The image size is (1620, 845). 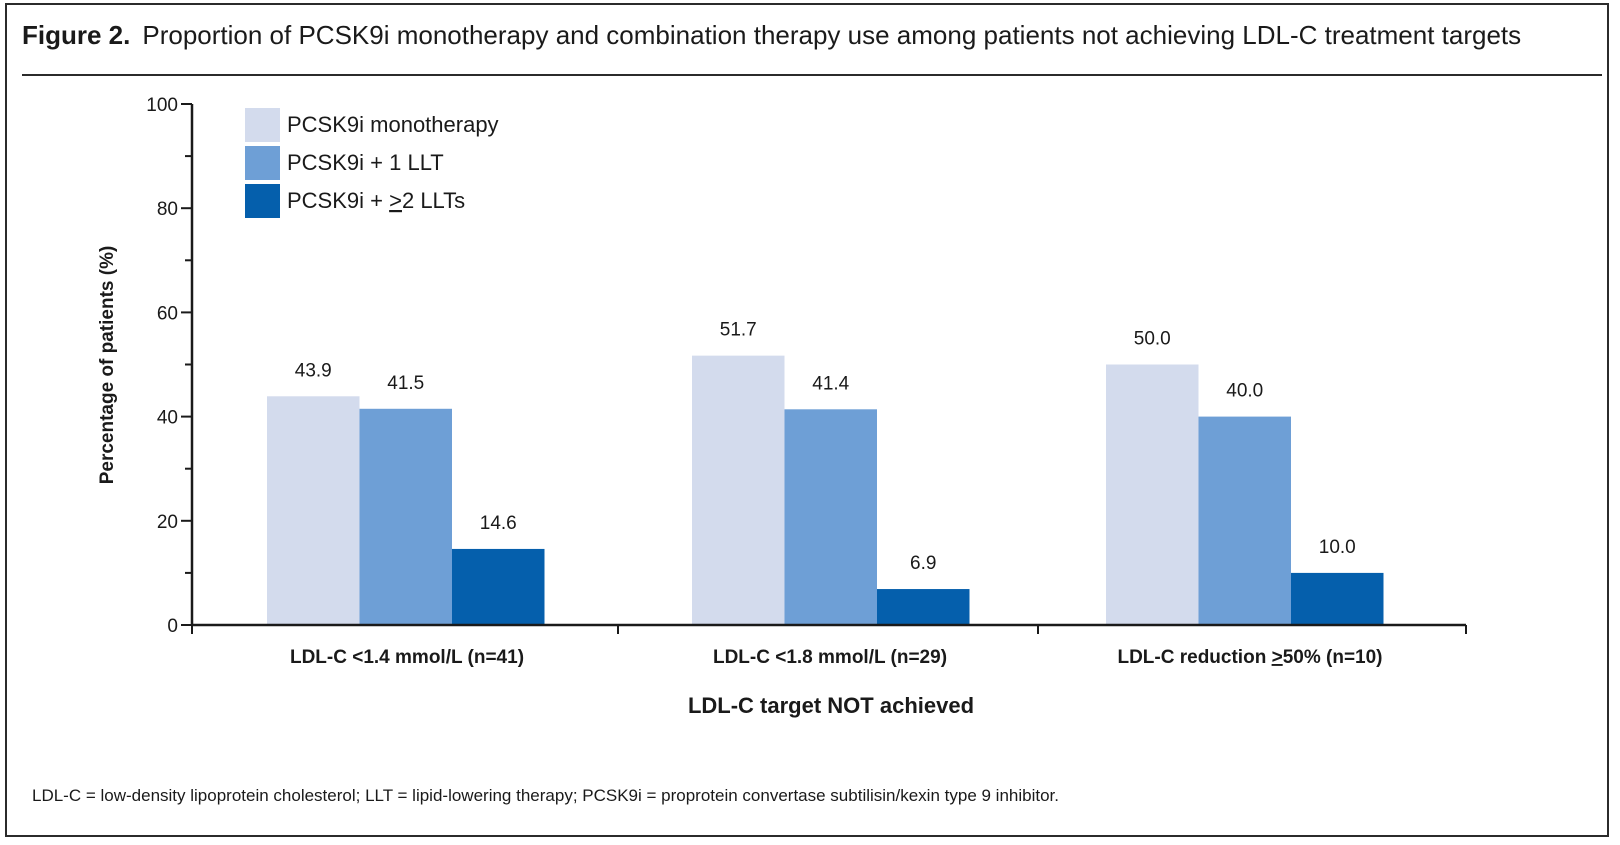 What do you see at coordinates (1244, 391) in the screenshot?
I see `data-label: 40.0` at bounding box center [1244, 391].